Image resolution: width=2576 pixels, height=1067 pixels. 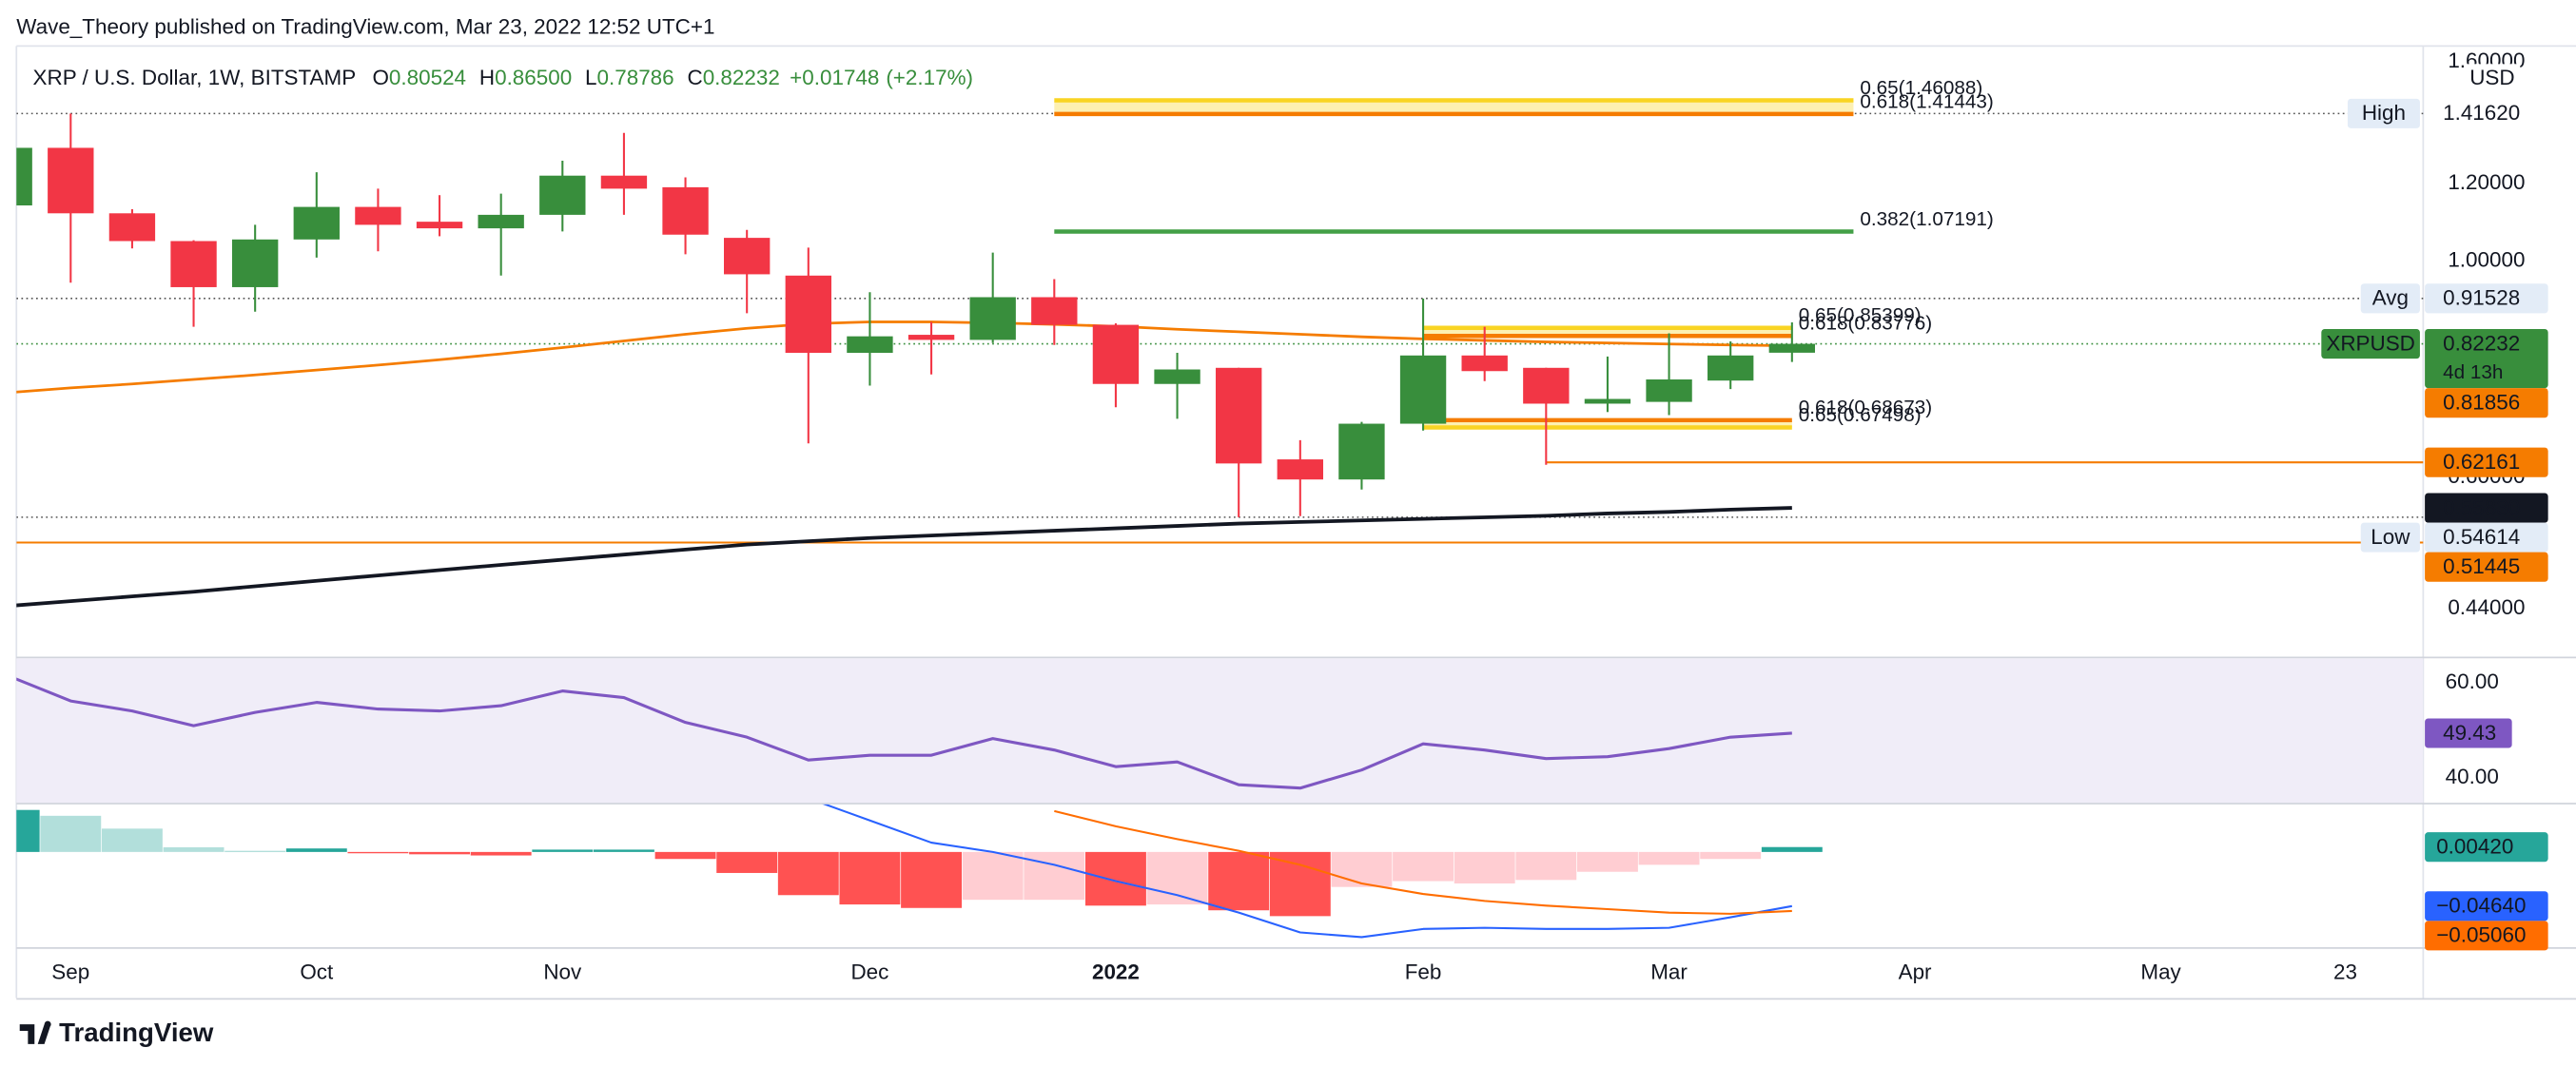 I want to click on price-tag-label: 0.51445, so click(x=2482, y=566).